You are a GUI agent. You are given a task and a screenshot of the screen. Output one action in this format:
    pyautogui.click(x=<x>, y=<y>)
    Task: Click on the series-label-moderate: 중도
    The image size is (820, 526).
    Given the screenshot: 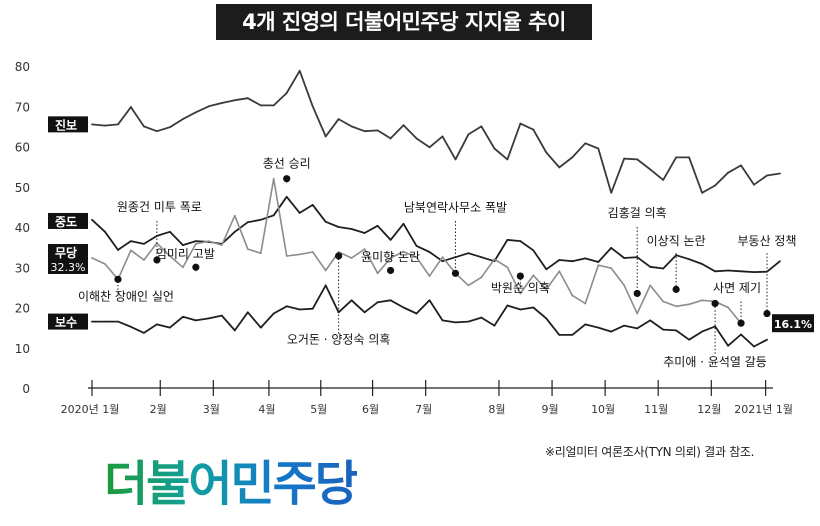 What is the action you would take?
    pyautogui.click(x=68, y=220)
    